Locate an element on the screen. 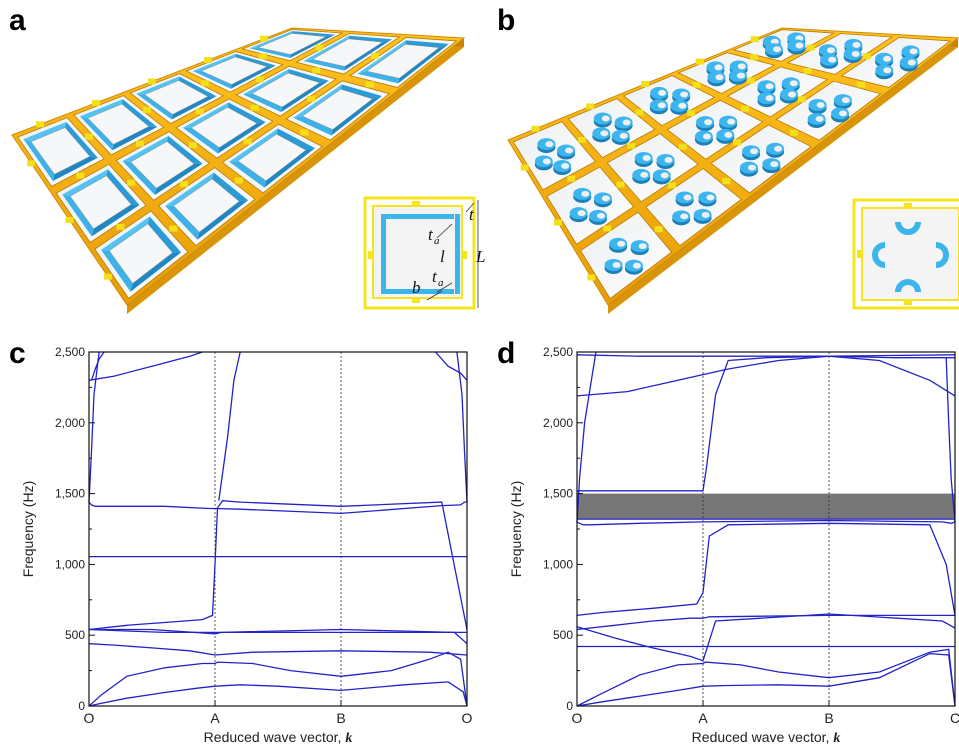 The image size is (959, 748). bandgap-region is located at coordinates (766, 506).